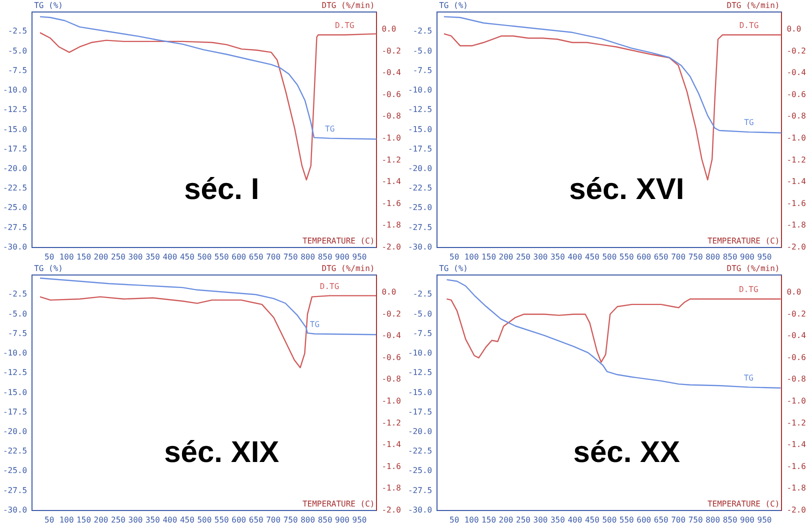 This screenshot has height=527, width=809. I want to click on y-tick-label: -30.0, so click(420, 509).